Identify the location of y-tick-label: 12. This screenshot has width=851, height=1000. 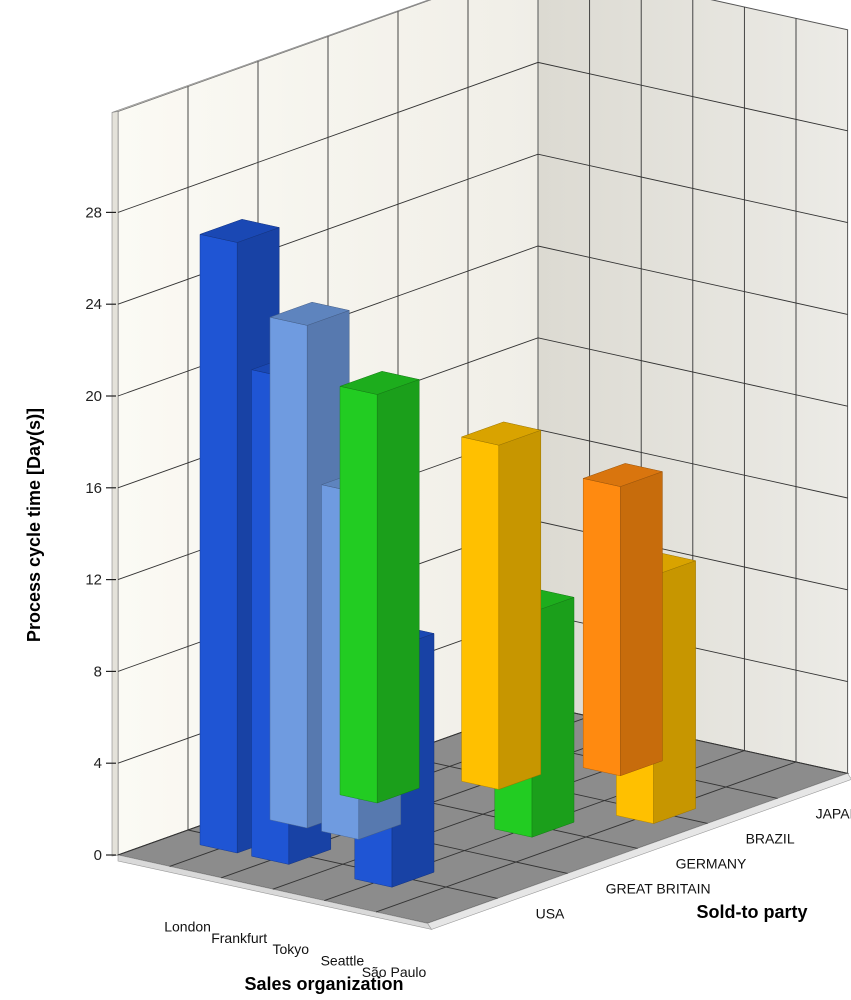
(93, 580).